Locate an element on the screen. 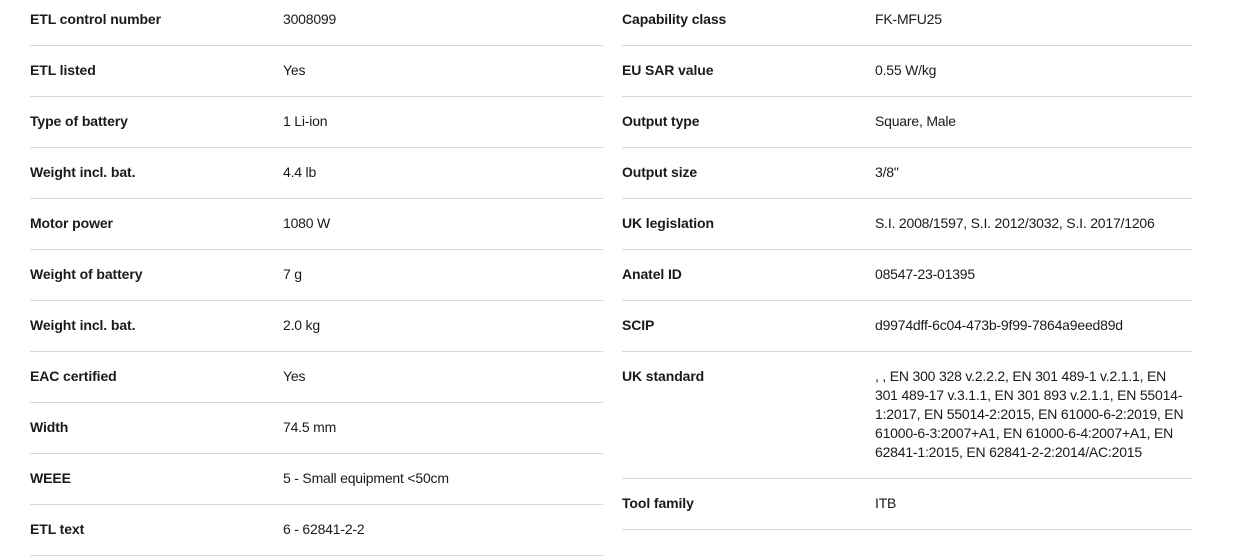 The height and width of the screenshot is (556, 1238). spec-value: FK-MFU25 is located at coordinates (908, 19).